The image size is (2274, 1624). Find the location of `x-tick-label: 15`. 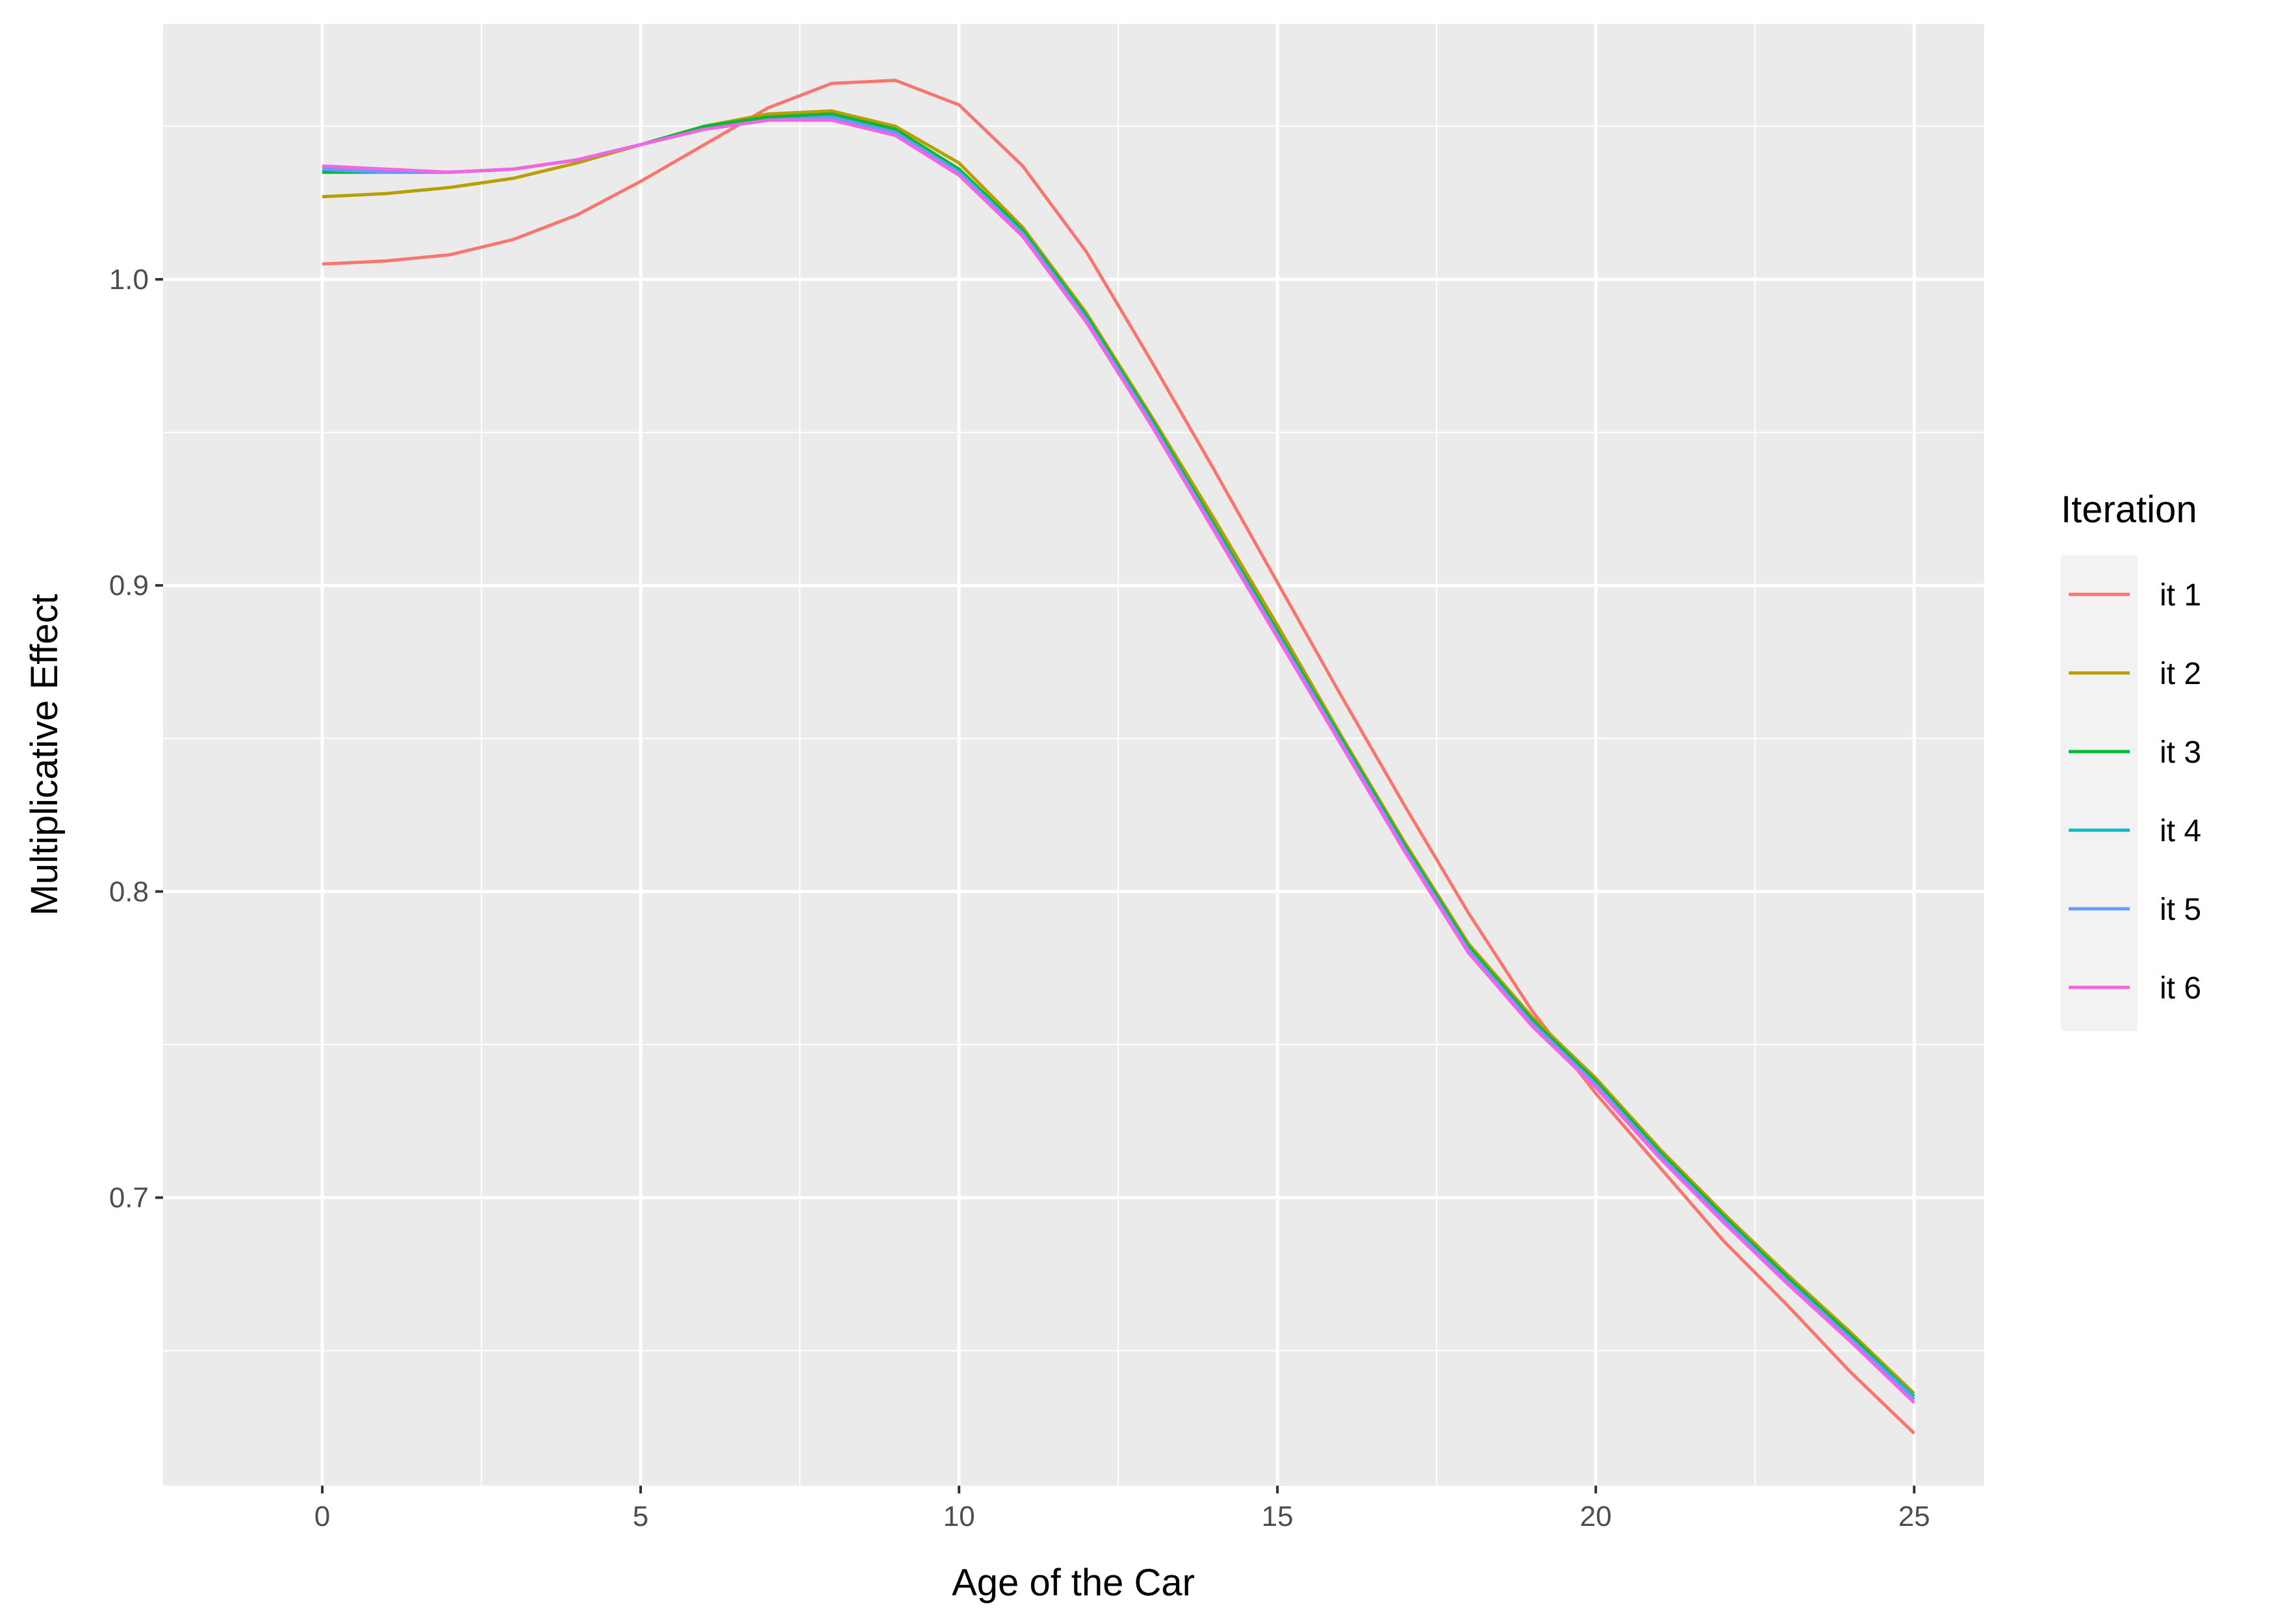

x-tick-label: 15 is located at coordinates (1278, 1516).